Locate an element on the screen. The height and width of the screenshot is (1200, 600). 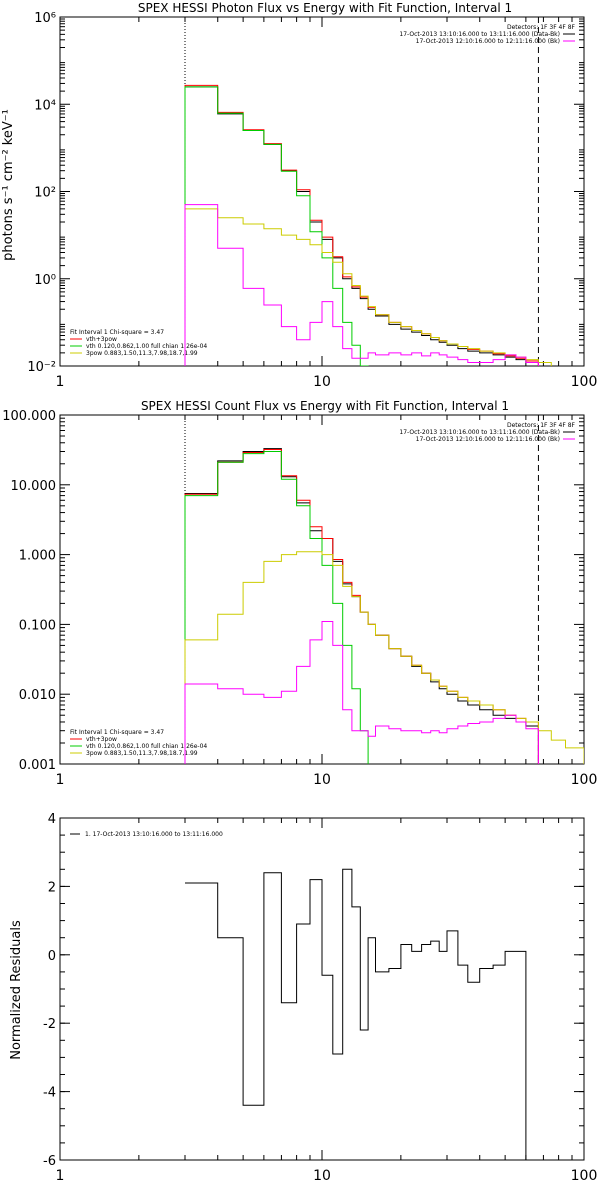
series-residuals is located at coordinates (362, 1014).